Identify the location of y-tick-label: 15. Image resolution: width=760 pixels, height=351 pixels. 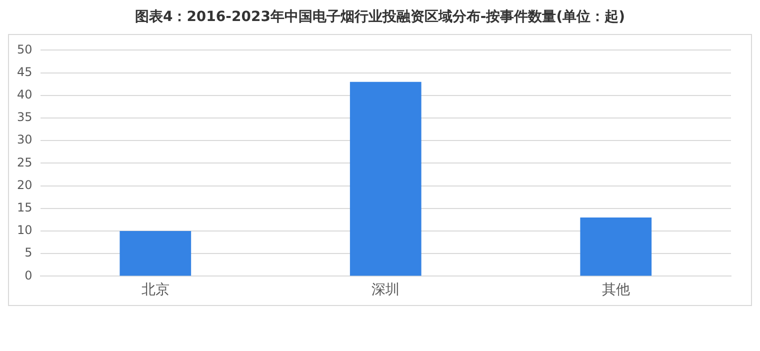
(24, 207).